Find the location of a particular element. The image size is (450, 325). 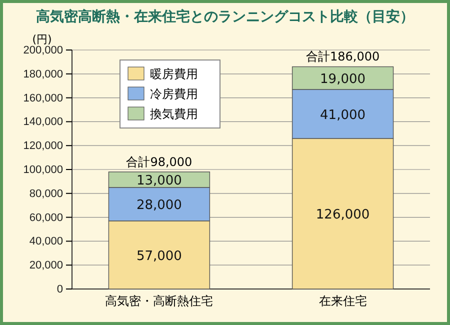

legend-label: 冷房費用 is located at coordinates (174, 94).